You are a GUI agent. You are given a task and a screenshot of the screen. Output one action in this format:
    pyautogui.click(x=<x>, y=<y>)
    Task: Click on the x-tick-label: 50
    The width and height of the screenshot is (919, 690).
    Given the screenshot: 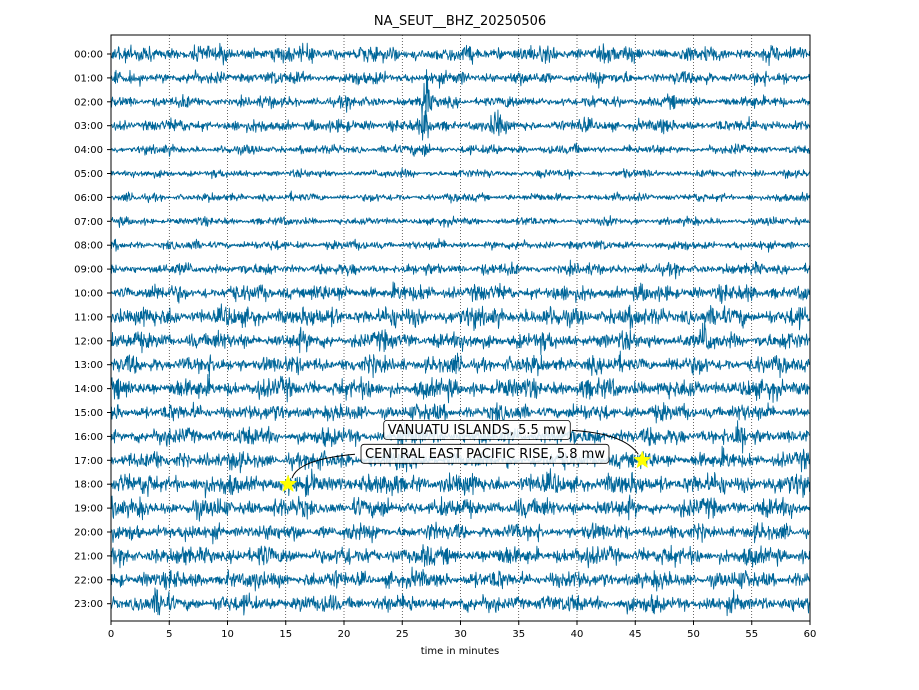 What is the action you would take?
    pyautogui.click(x=693, y=634)
    